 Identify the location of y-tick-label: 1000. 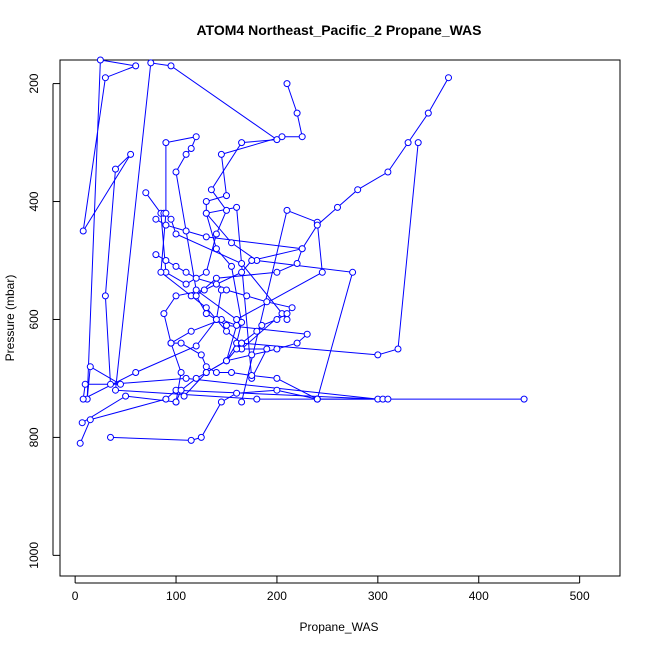
(34, 555).